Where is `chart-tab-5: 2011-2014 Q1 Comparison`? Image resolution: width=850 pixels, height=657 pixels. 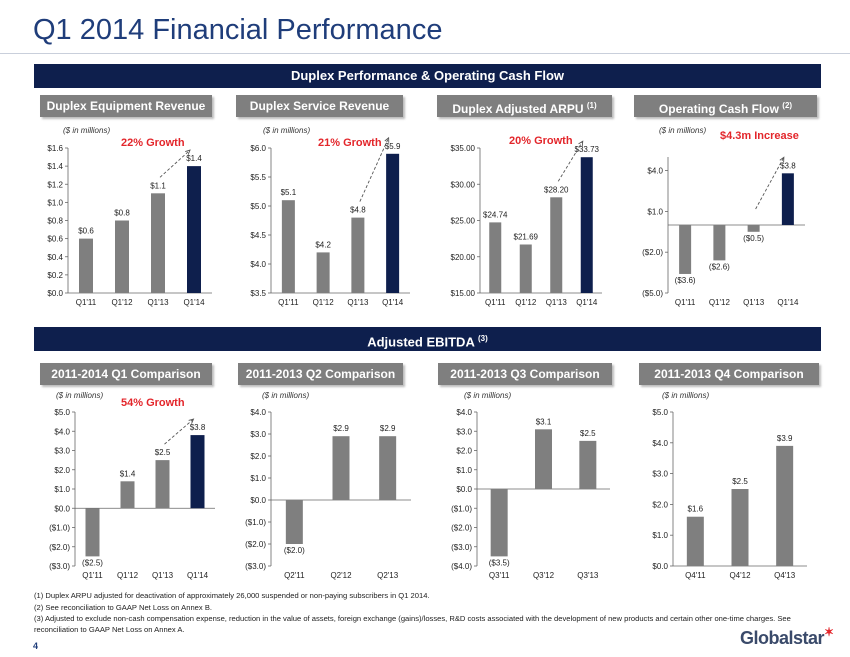
chart-tab-5: 2011-2014 Q1 Comparison is located at coordinates (126, 374).